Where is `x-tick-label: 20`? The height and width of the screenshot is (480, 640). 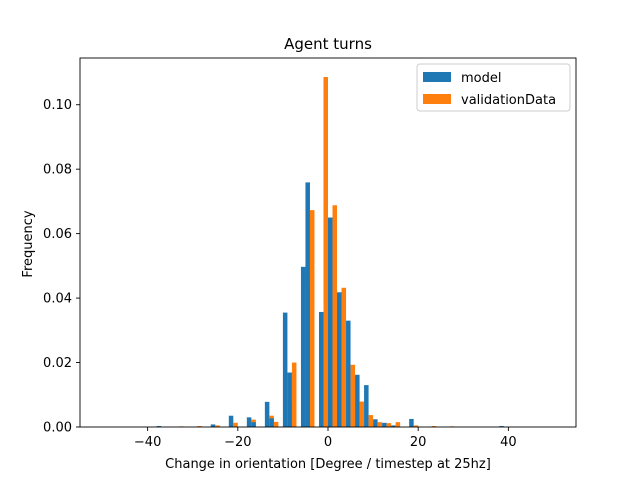
x-tick-label: 20 is located at coordinates (418, 442).